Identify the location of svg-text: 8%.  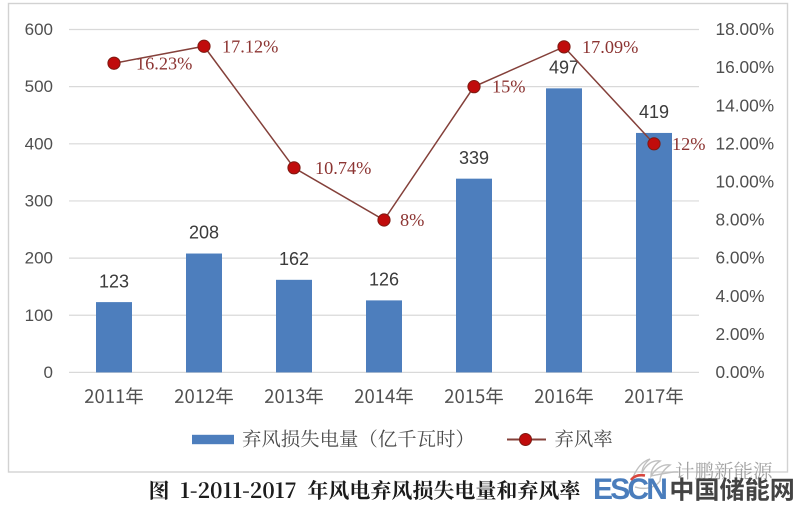
(412, 220).